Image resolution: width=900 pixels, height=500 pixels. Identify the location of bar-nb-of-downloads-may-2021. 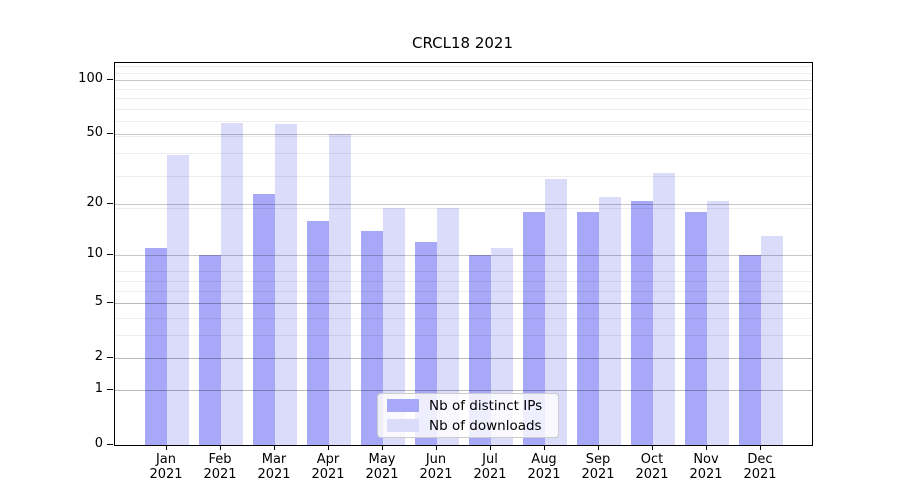
(394, 326).